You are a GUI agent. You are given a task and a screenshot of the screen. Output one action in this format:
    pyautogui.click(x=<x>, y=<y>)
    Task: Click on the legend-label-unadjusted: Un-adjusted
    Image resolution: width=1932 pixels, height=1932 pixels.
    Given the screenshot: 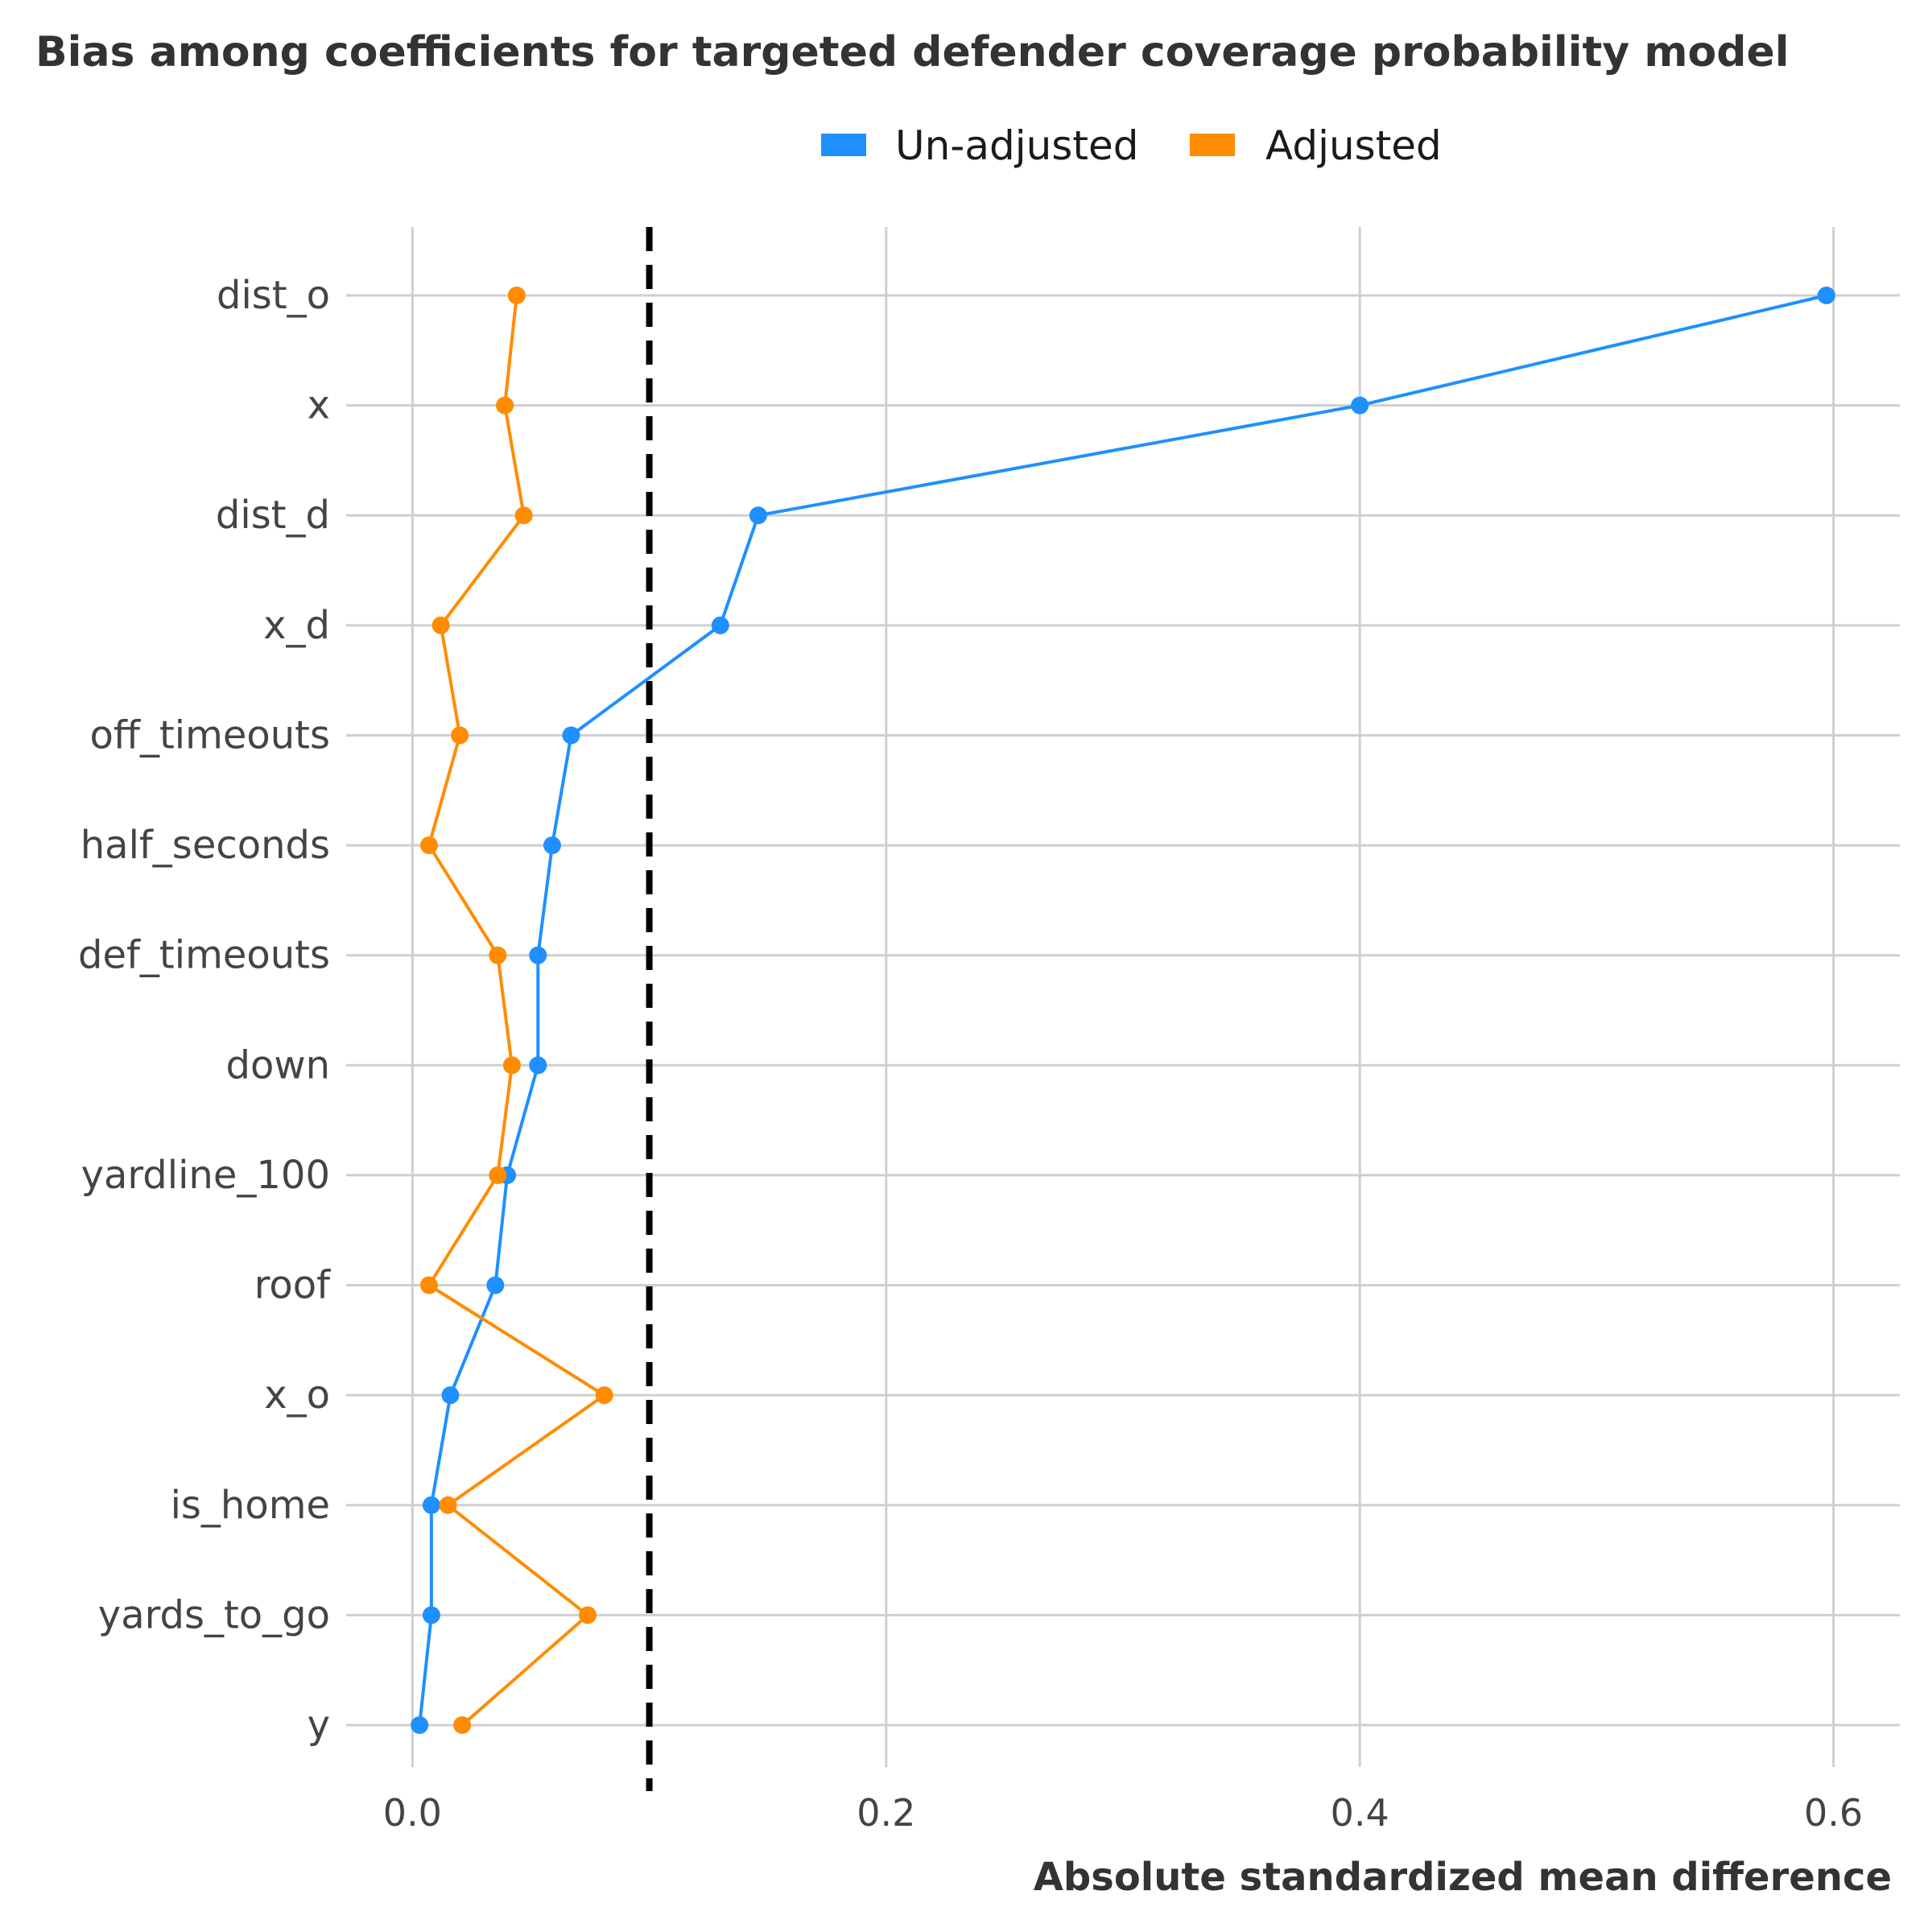 What is the action you would take?
    pyautogui.click(x=1016, y=145)
    